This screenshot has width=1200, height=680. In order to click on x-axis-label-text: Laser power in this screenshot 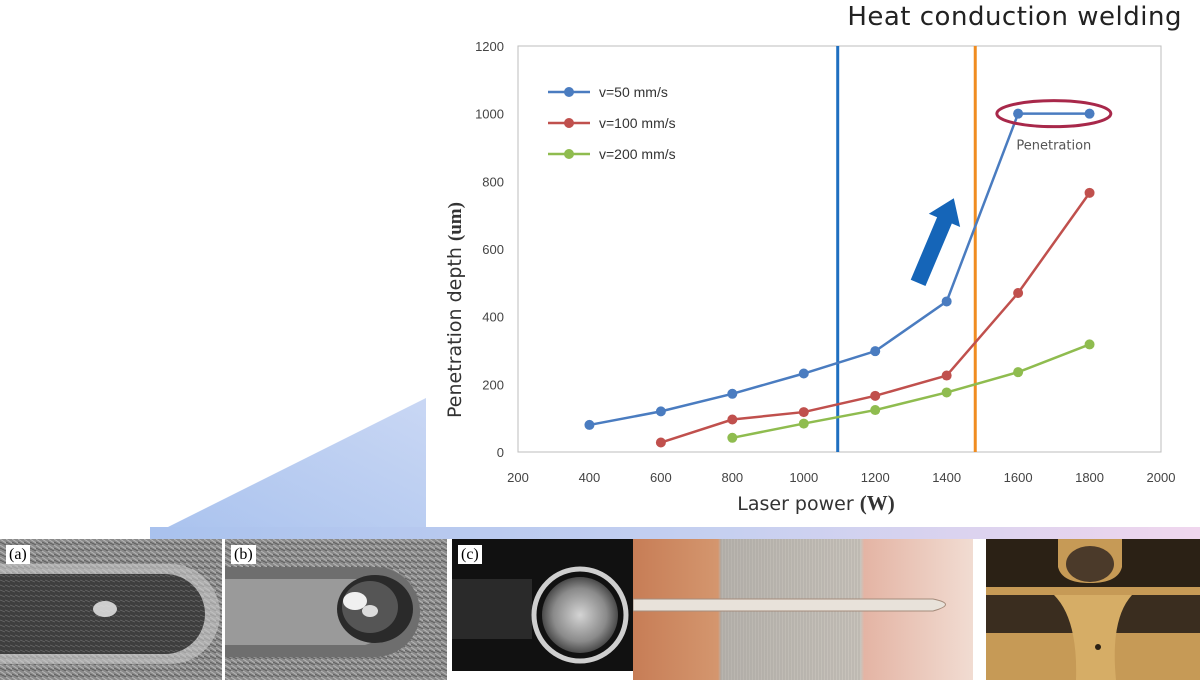, I will do `click(795, 504)`.